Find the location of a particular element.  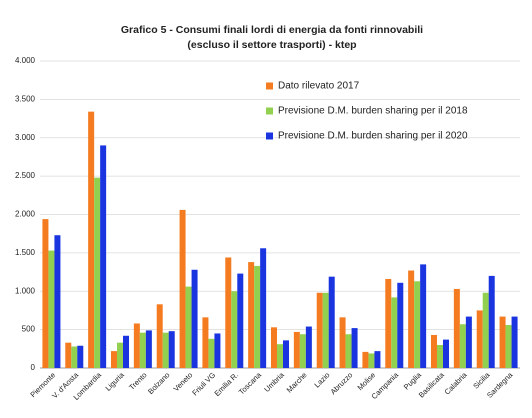

y-tick-label: 4.000 is located at coordinates (25, 60).